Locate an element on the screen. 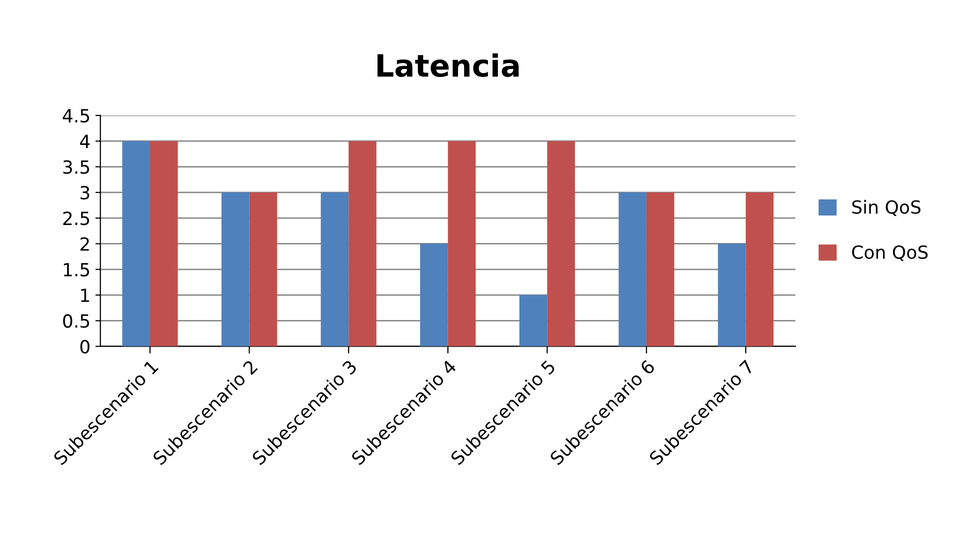 The width and height of the screenshot is (956, 537). y-tick-label: 0 is located at coordinates (85, 347).